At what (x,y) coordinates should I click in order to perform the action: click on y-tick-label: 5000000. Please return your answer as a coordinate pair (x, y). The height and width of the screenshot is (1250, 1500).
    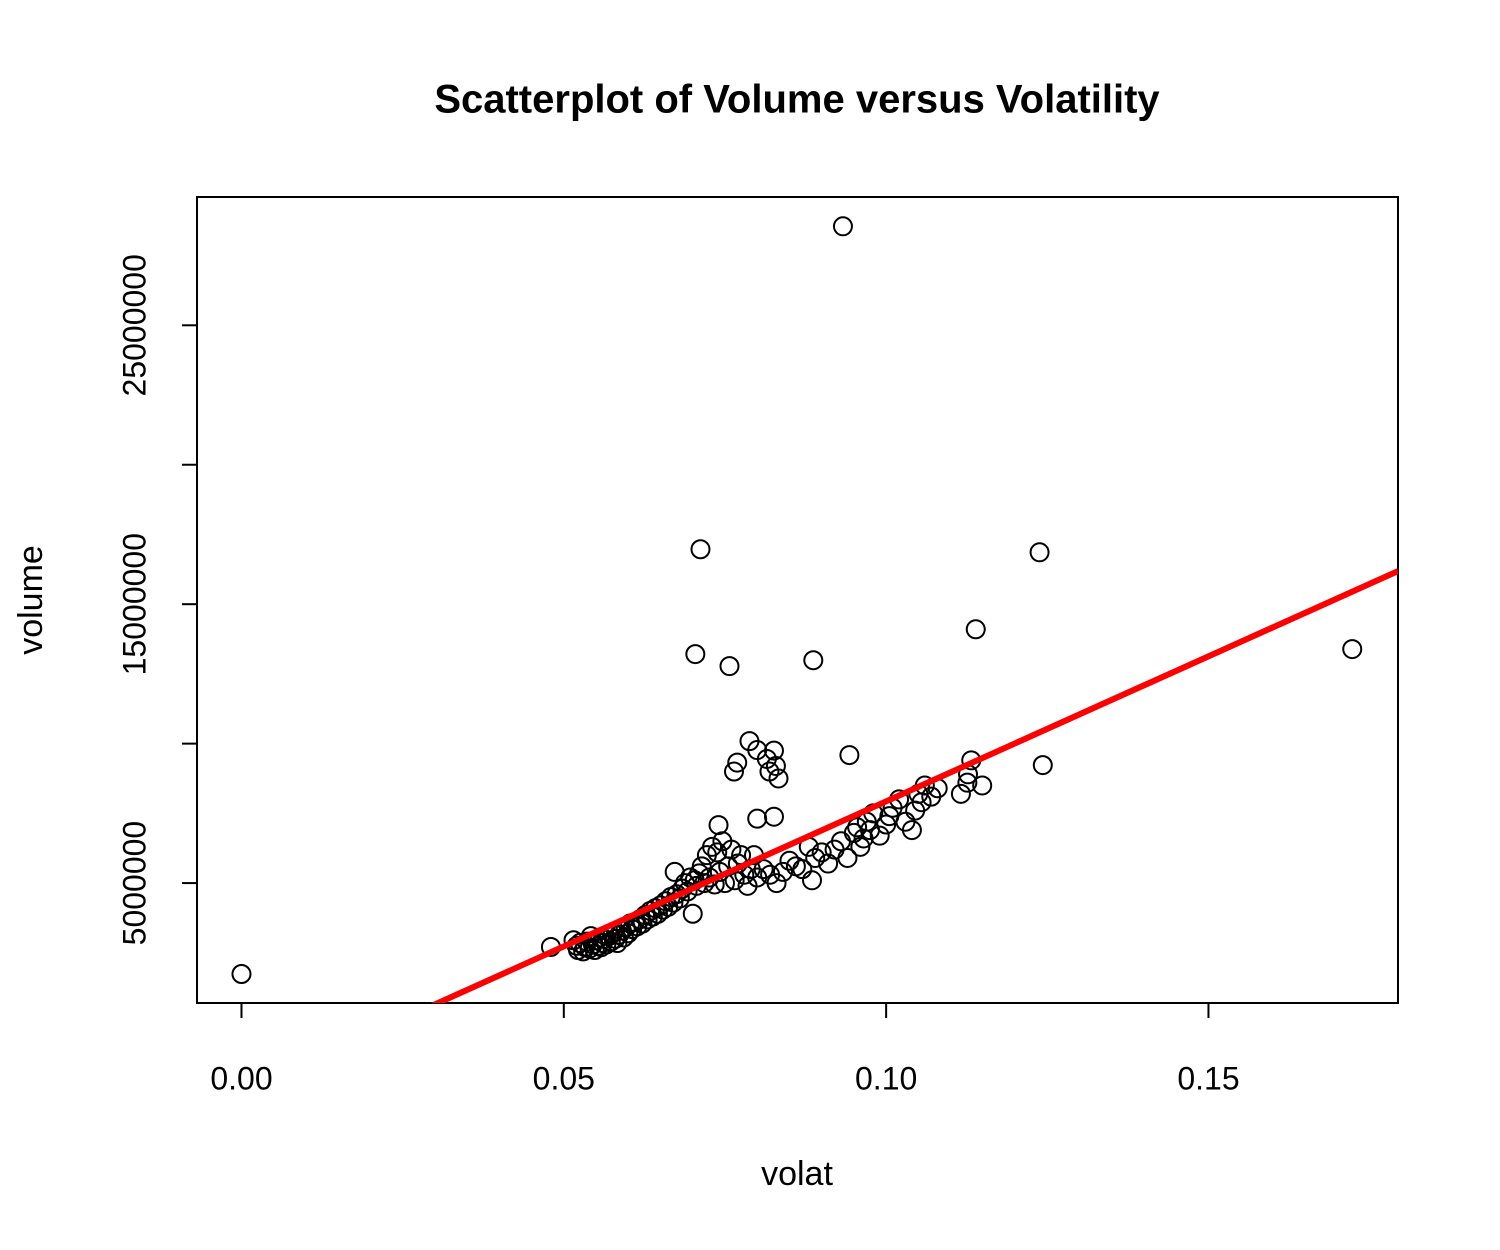
    Looking at the image, I should click on (134, 883).